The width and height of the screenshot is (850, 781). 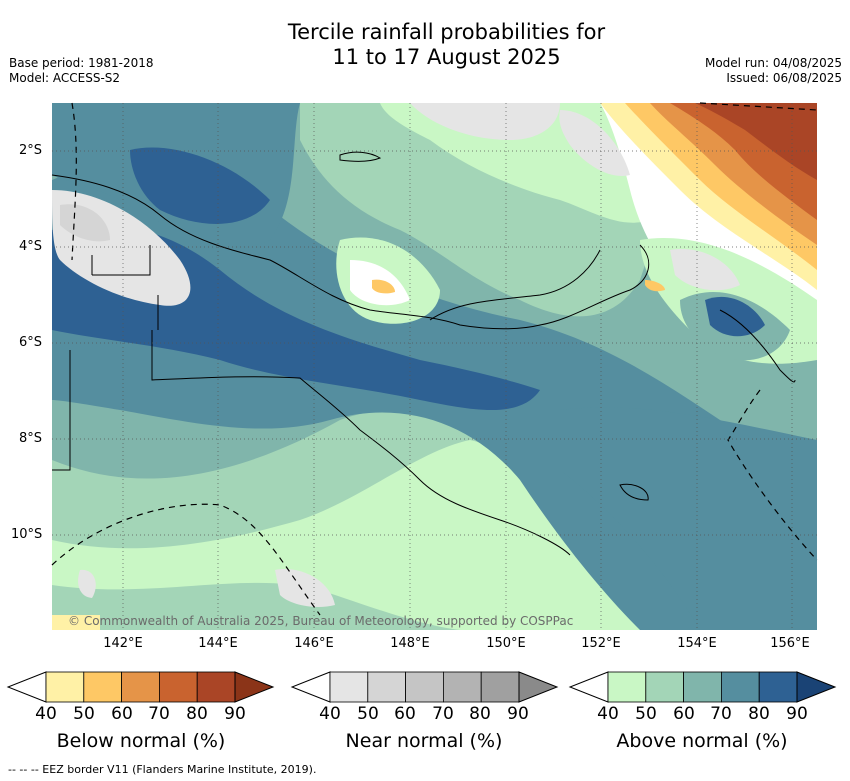 What do you see at coordinates (518, 714) in the screenshot?
I see `legend-near-tick: 90` at bounding box center [518, 714].